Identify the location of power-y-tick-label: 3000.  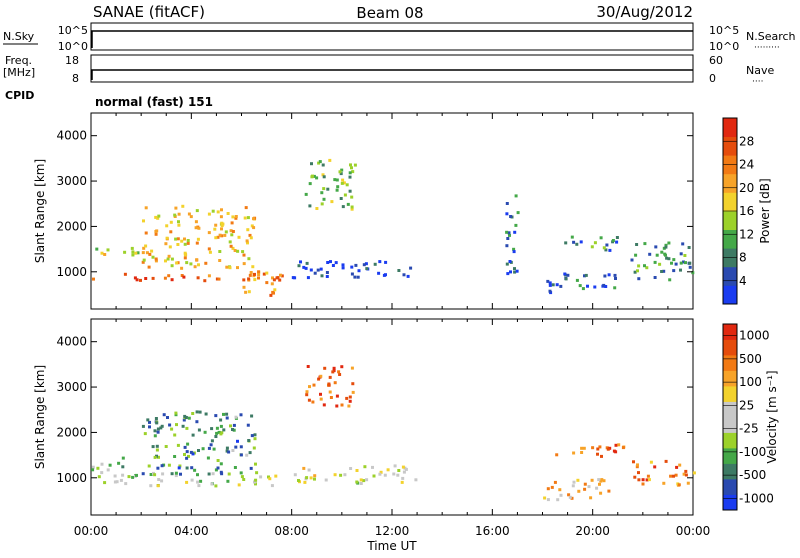
(71, 181).